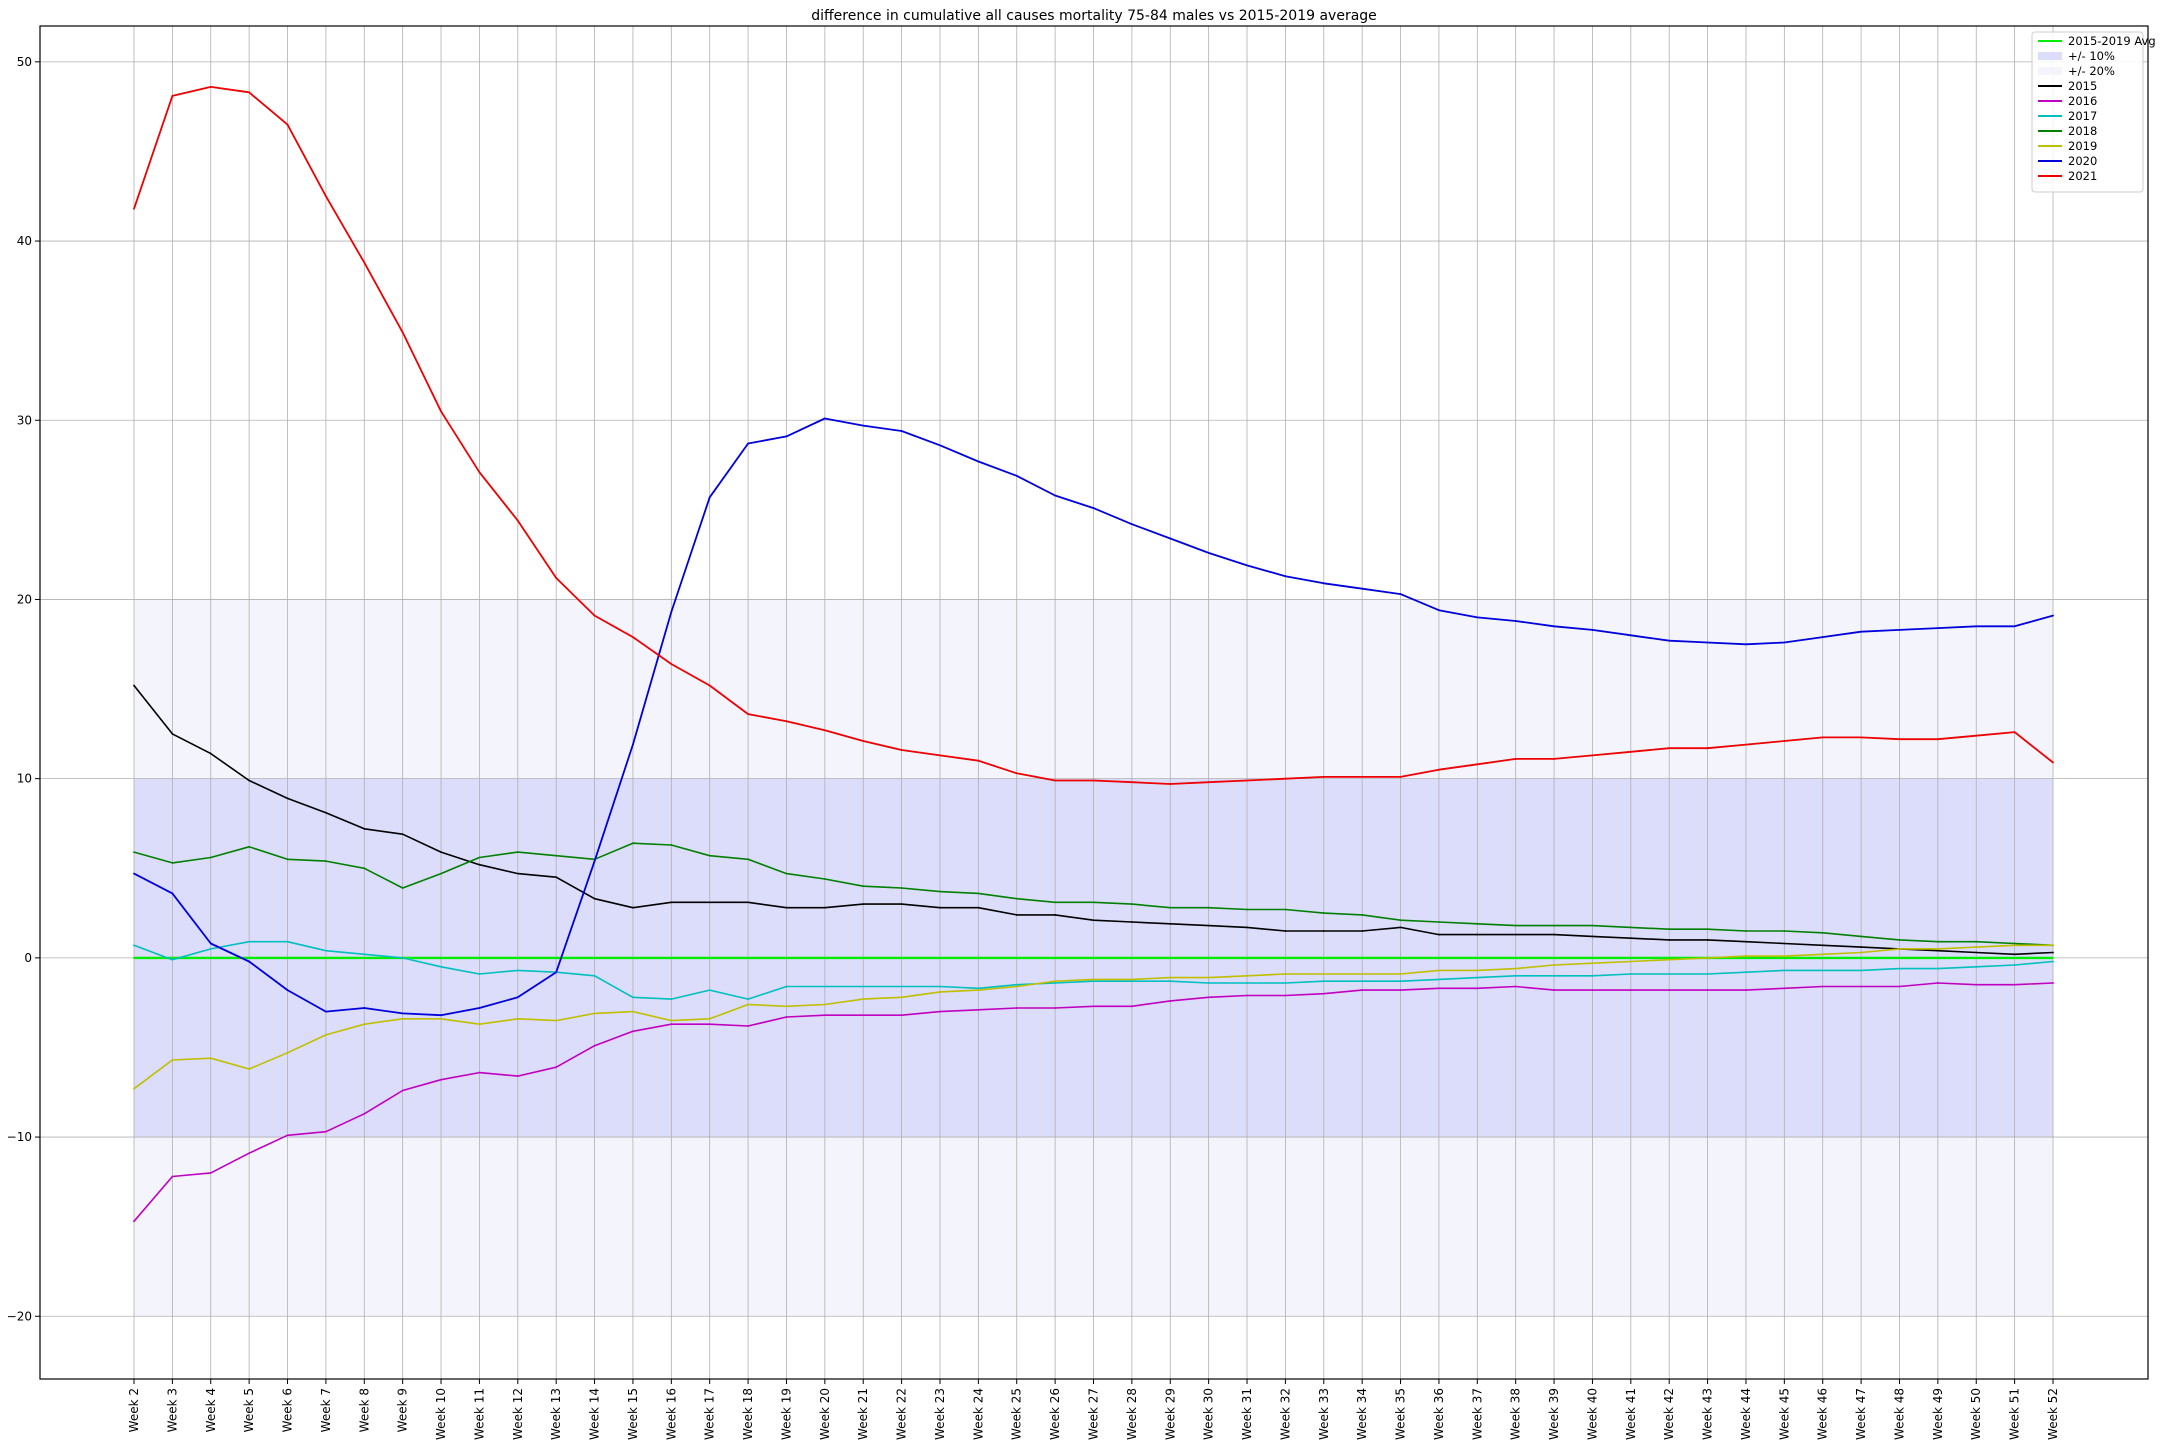  What do you see at coordinates (211, 1410) in the screenshot?
I see `x-tick-label: Week 4` at bounding box center [211, 1410].